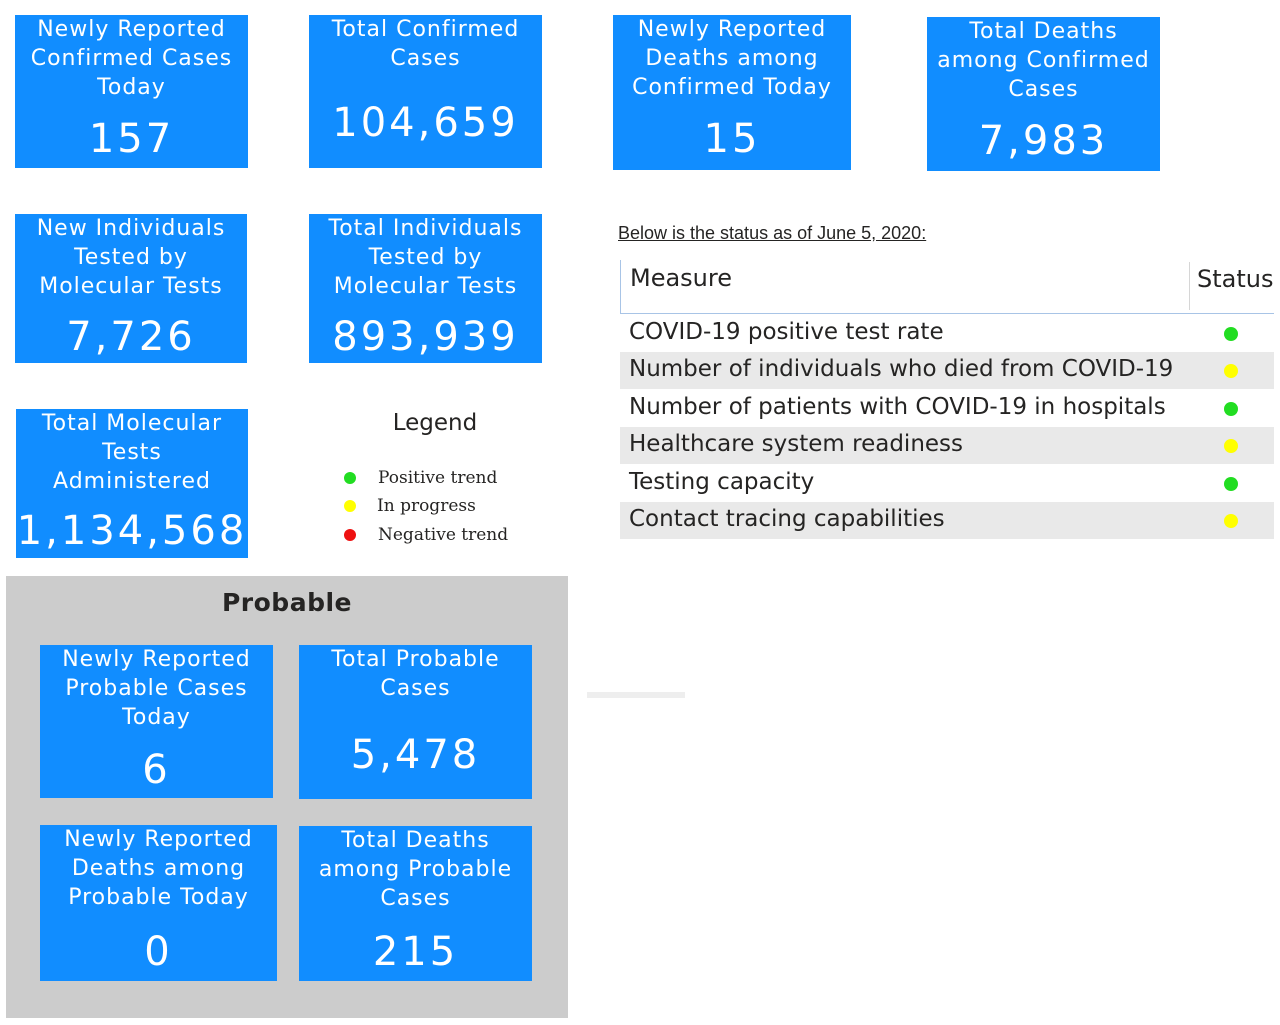  What do you see at coordinates (787, 519) in the screenshot?
I see `measure-cell: Contact tracing capabilities` at bounding box center [787, 519].